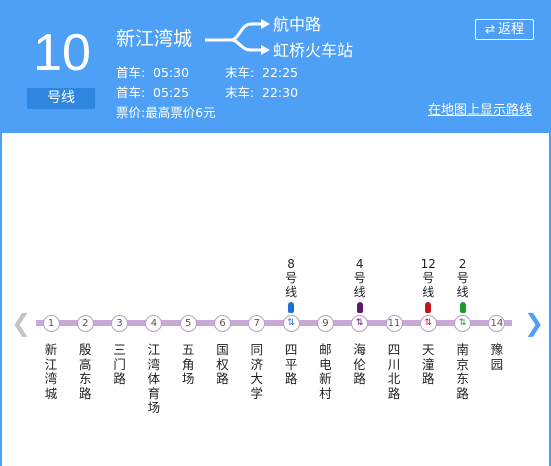  What do you see at coordinates (360, 278) in the screenshot?
I see `transfer-line-label: 4号线` at bounding box center [360, 278].